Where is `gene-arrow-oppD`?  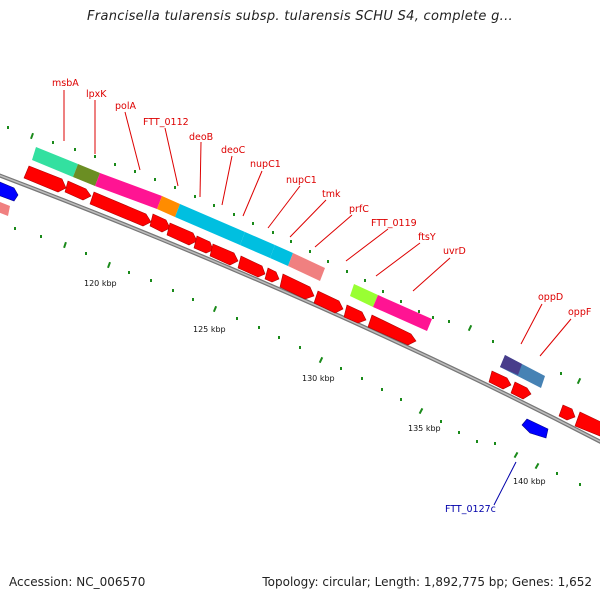 gene-arrow-oppD is located at coordinates (500, 380).